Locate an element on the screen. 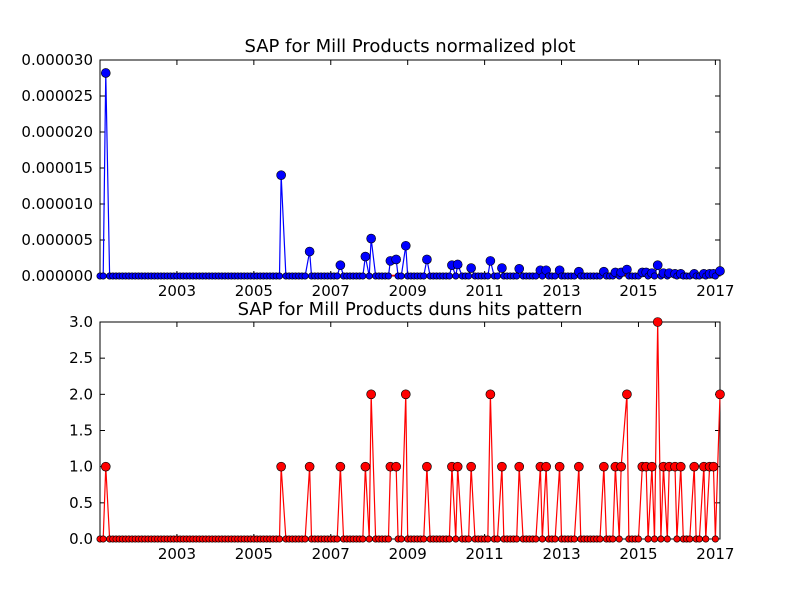 The image size is (800, 600). normalized-plot-x-tick-label: 2013 is located at coordinates (561, 291).